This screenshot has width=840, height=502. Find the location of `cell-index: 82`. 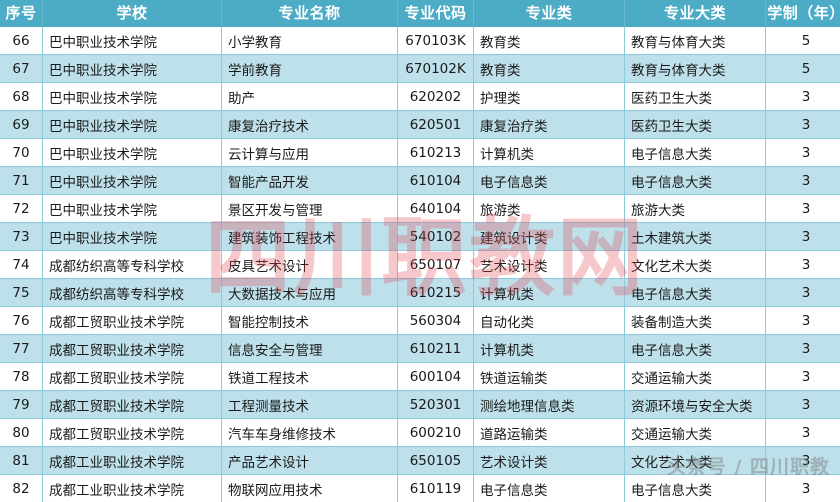

cell-index: 82 is located at coordinates (21, 488).